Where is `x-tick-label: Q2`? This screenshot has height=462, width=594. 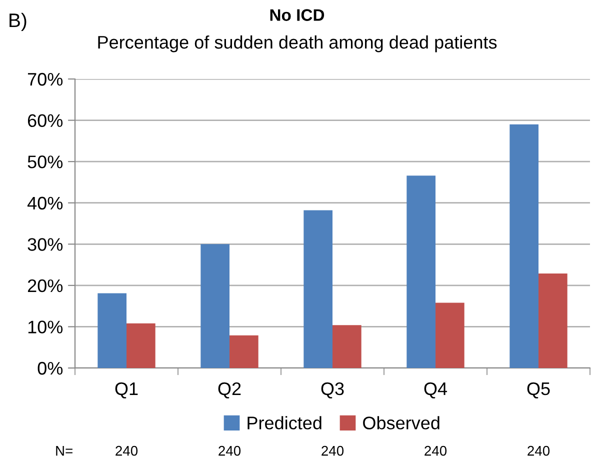
x-tick-label: Q2 is located at coordinates (229, 390).